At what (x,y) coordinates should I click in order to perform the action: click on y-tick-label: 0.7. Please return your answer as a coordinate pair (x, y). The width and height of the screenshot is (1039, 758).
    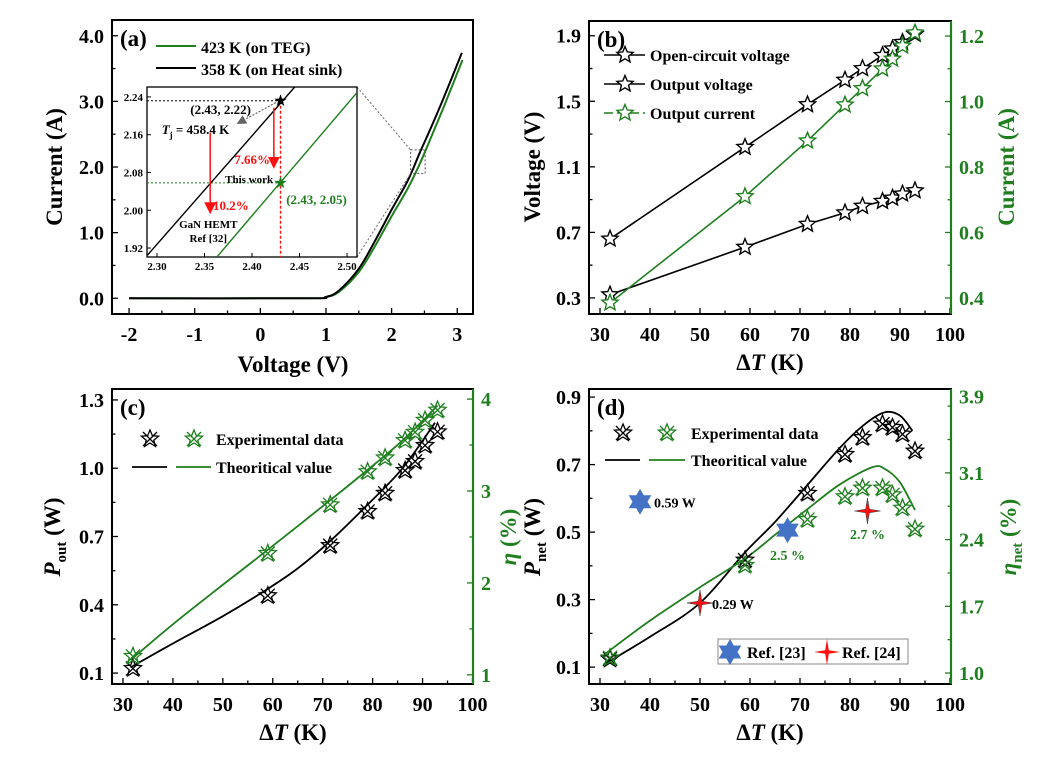
    Looking at the image, I should click on (91, 538).